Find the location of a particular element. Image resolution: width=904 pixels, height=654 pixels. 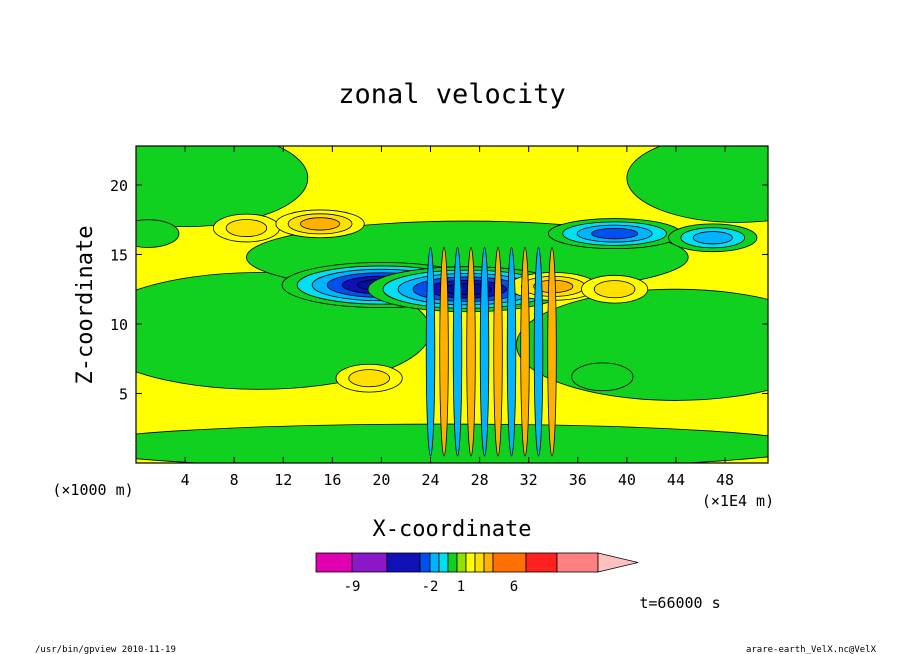

y-tick-label: 15 is located at coordinates (119, 255).